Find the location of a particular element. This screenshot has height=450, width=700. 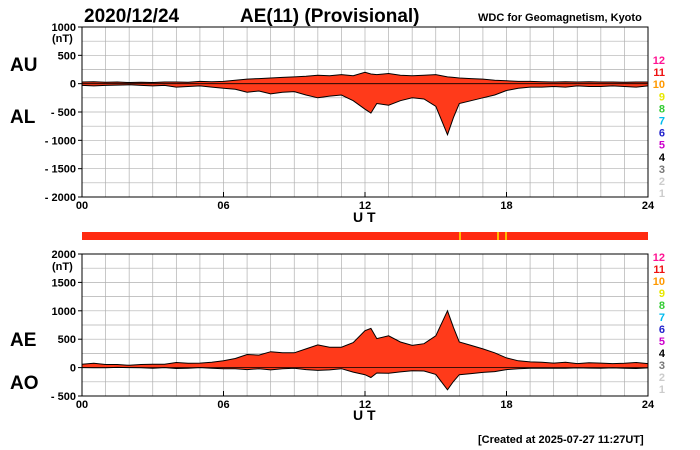

ae-ao-y-tick-label: - 500 is located at coordinates (63, 397).